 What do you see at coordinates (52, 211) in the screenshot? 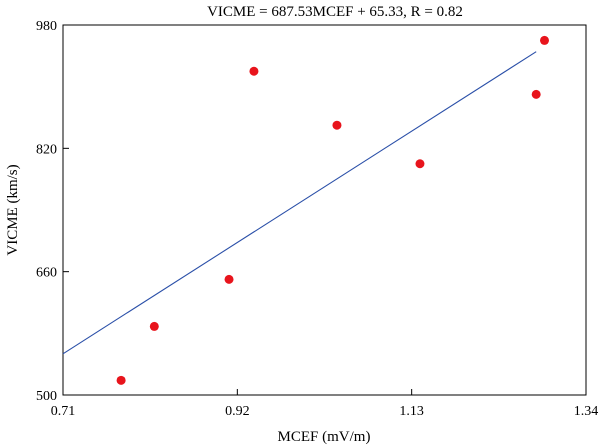
I see `y-axis: 500 660 820 980` at bounding box center [52, 211].